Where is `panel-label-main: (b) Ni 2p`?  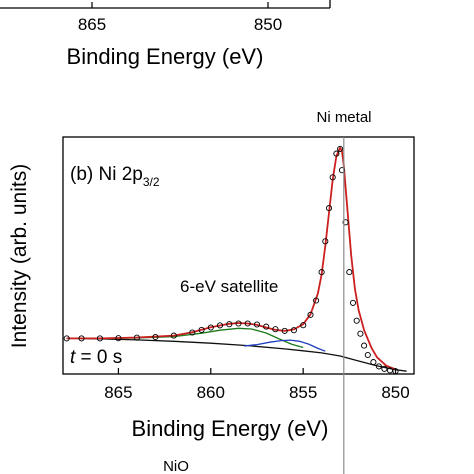 panel-label-main: (b) Ni 2p is located at coordinates (106, 174).